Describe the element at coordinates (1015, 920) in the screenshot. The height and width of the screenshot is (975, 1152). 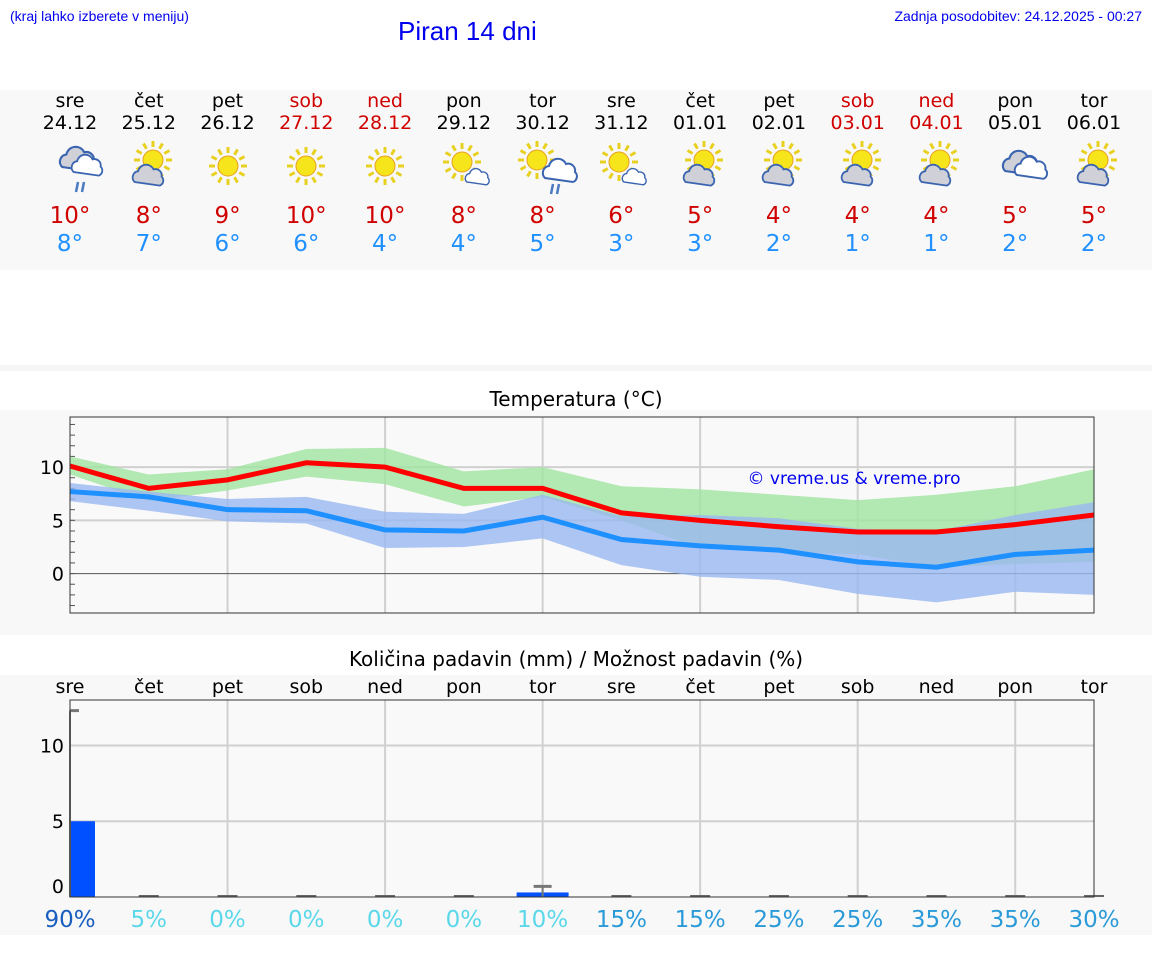
I see `precip-probability: 35%` at that location.